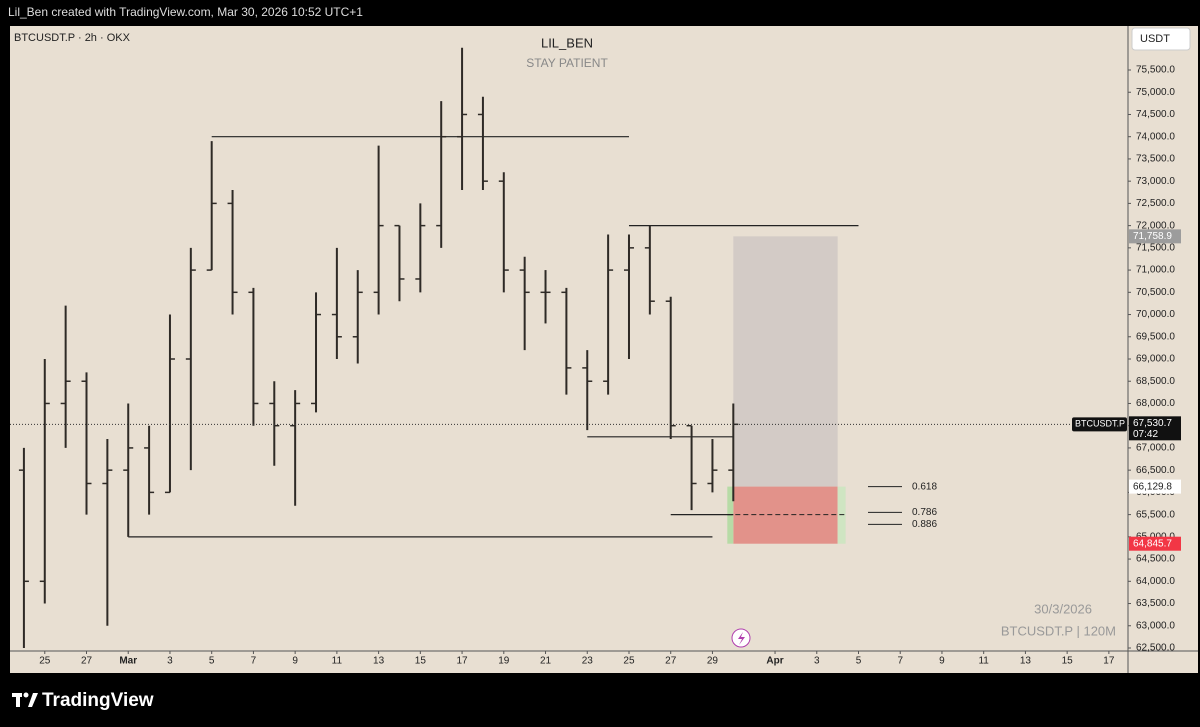 This screenshot has height=727, width=1200. What do you see at coordinates (1155, 514) in the screenshot?
I see `y-tick-label: 65,500.0` at bounding box center [1155, 514].